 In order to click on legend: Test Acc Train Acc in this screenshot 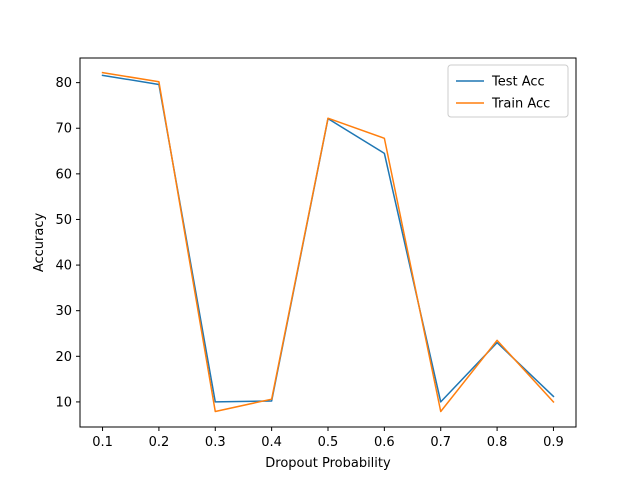, I will do `click(508, 91)`.